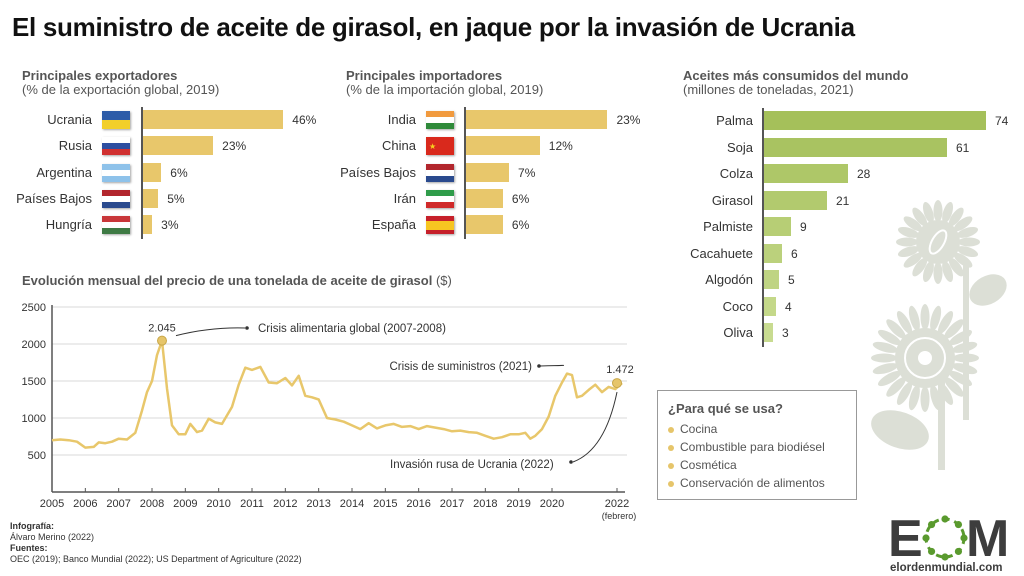  Describe the element at coordinates (54, 198) in the screenshot. I see `bar-category-label: Países Bajos` at that location.